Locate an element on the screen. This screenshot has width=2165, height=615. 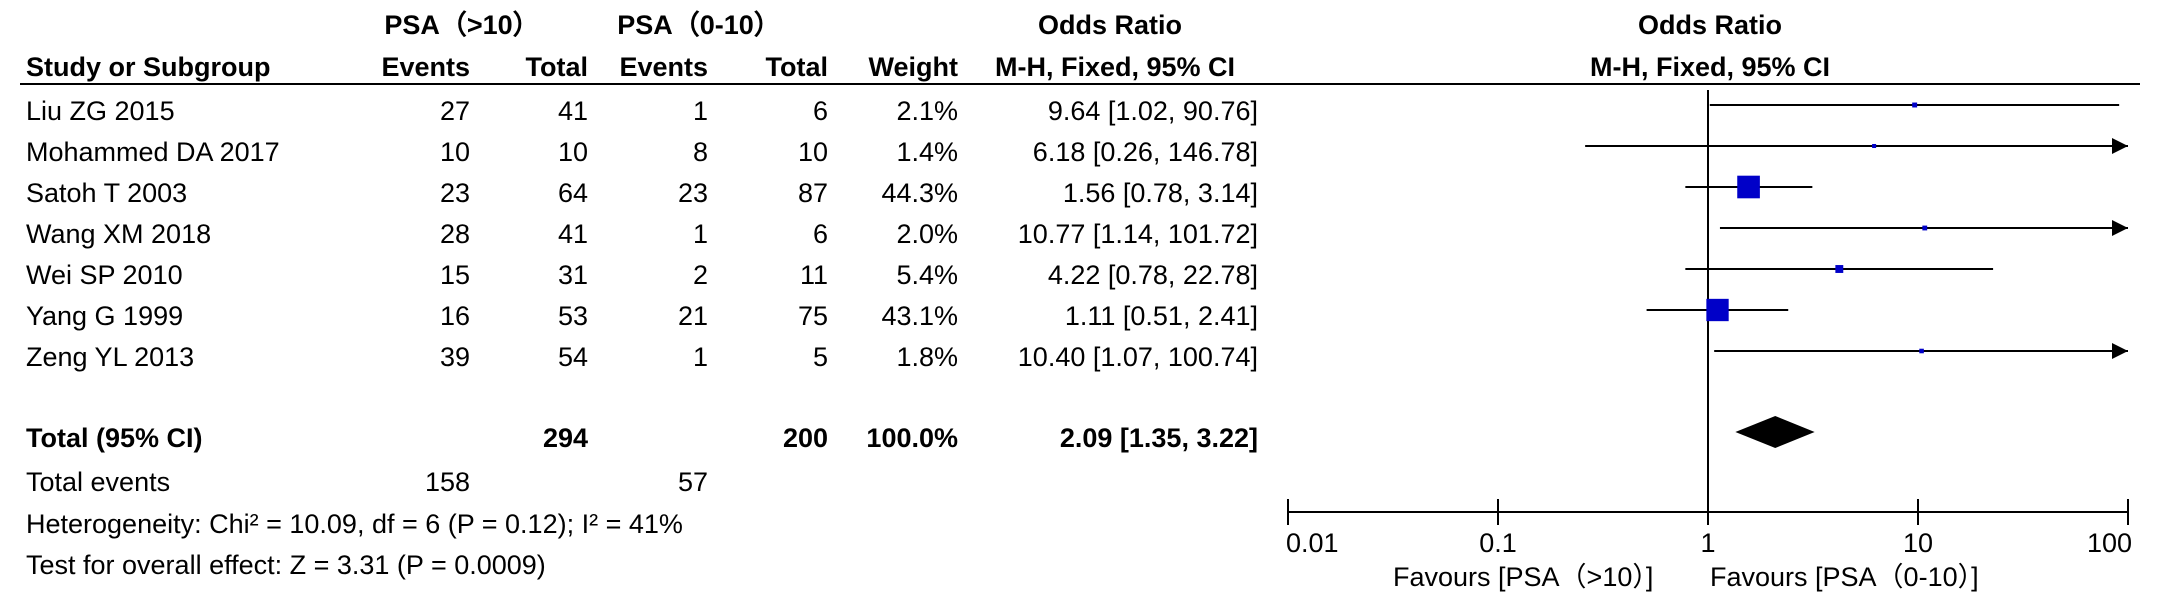
total2-sum: 200 is located at coordinates (805, 438).